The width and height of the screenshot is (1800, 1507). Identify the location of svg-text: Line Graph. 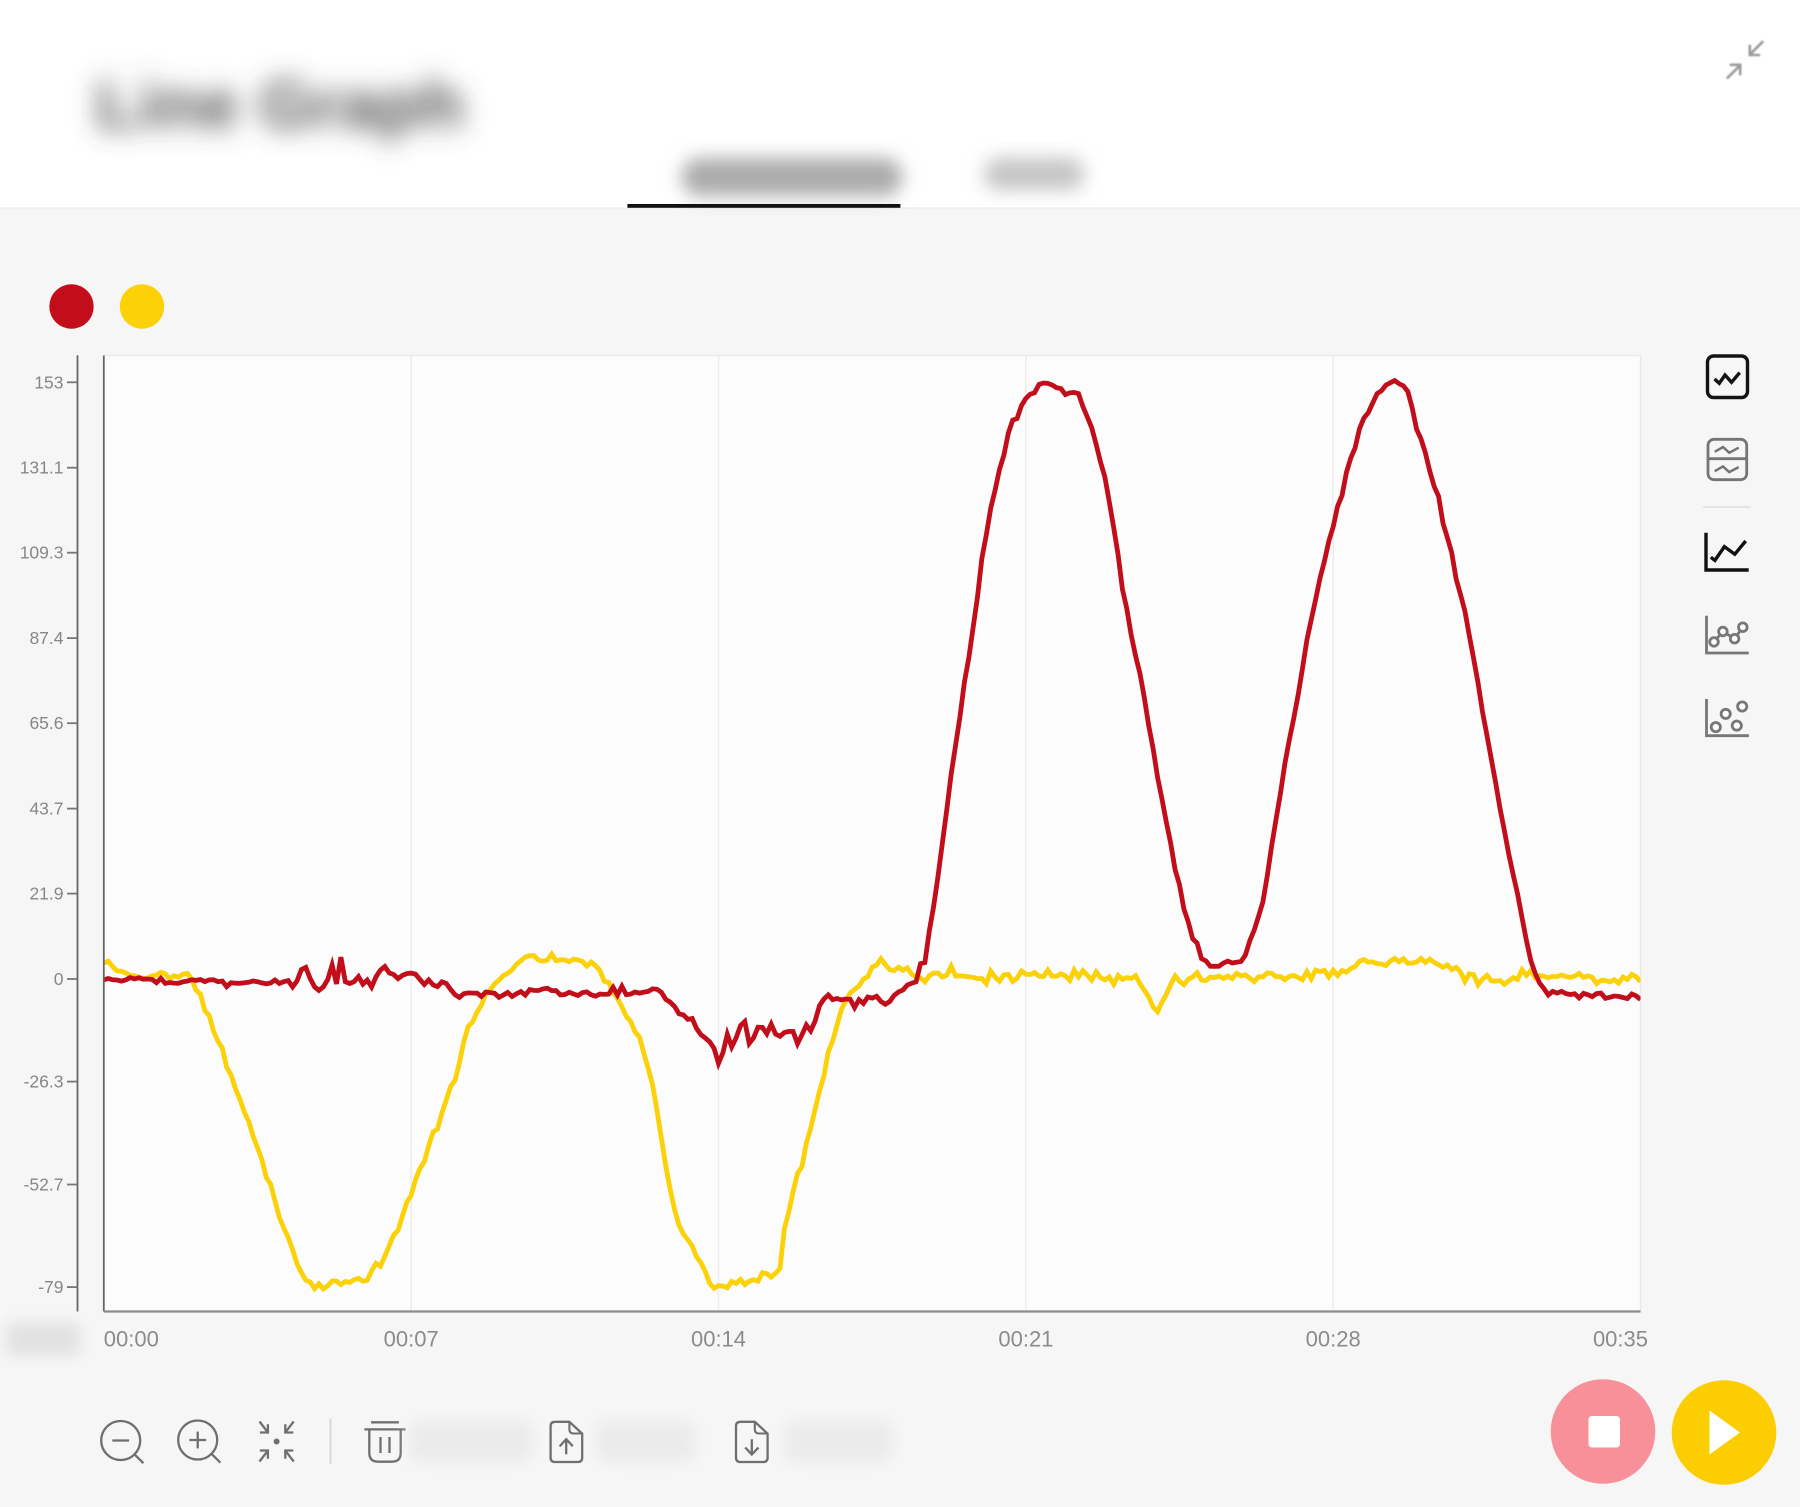
(280, 105).